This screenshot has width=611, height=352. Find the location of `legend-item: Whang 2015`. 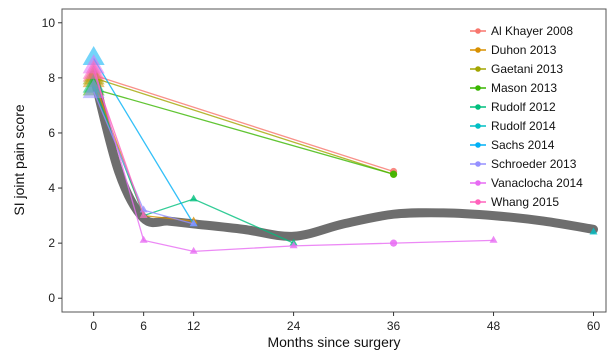

legend-item: Whang 2015 is located at coordinates (514, 202).